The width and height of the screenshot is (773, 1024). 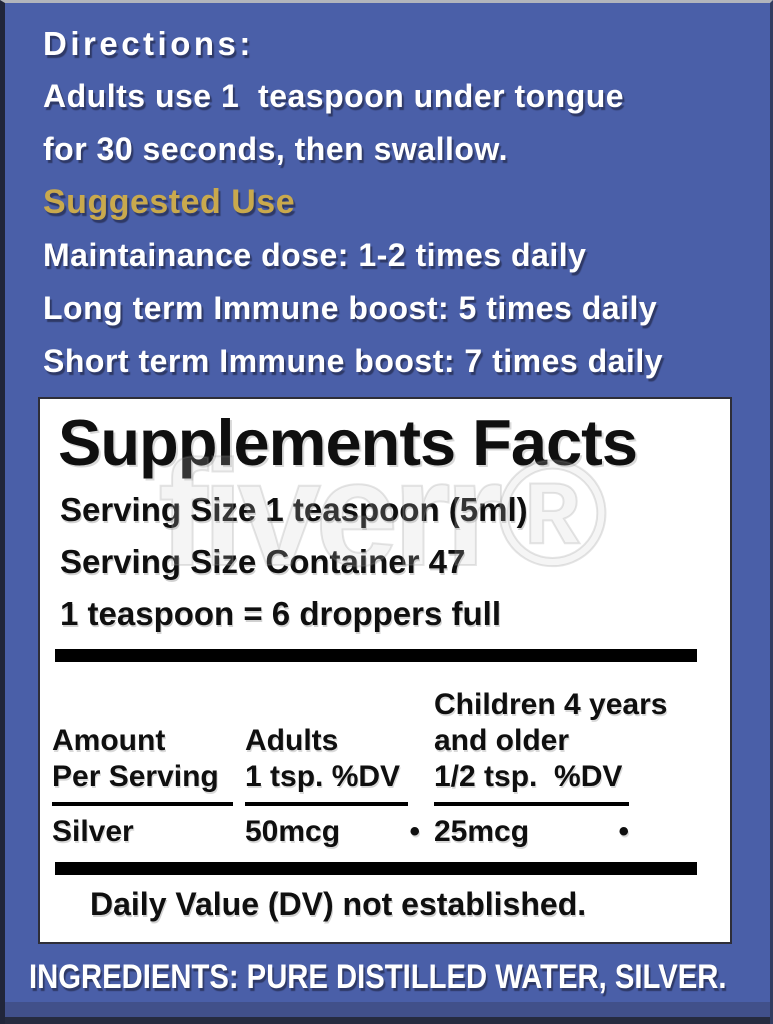 I want to click on amount-column-header: Per Serving, so click(x=135, y=776).